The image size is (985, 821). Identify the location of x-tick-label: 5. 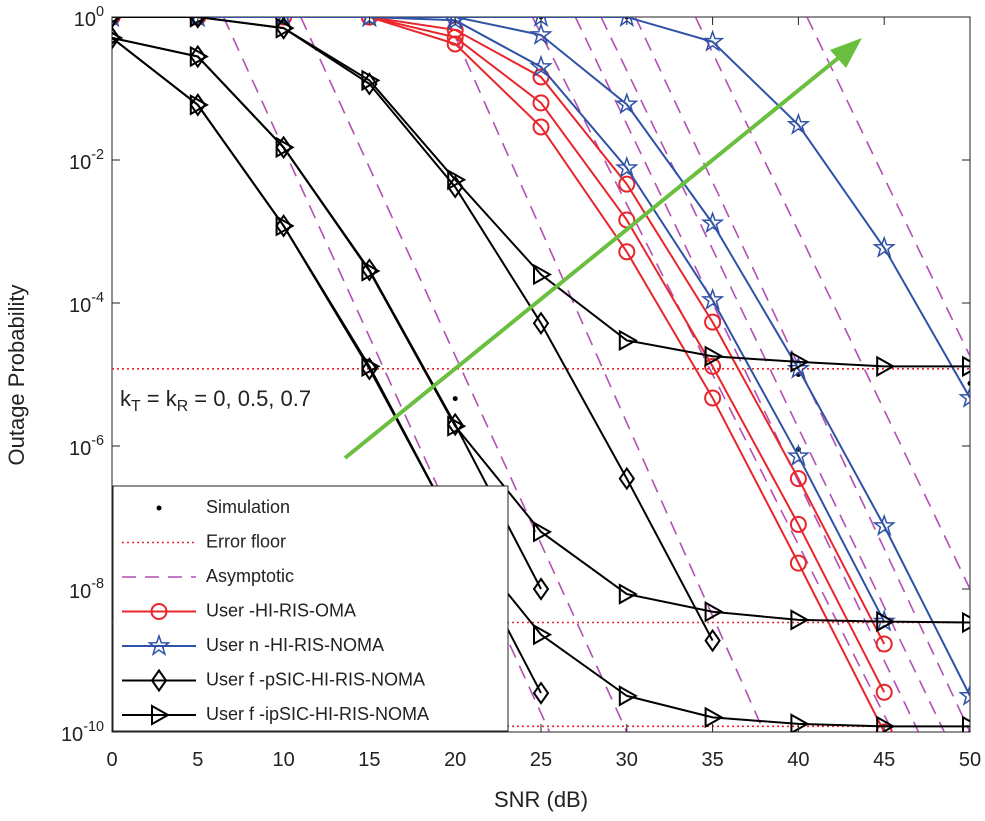
(197, 760).